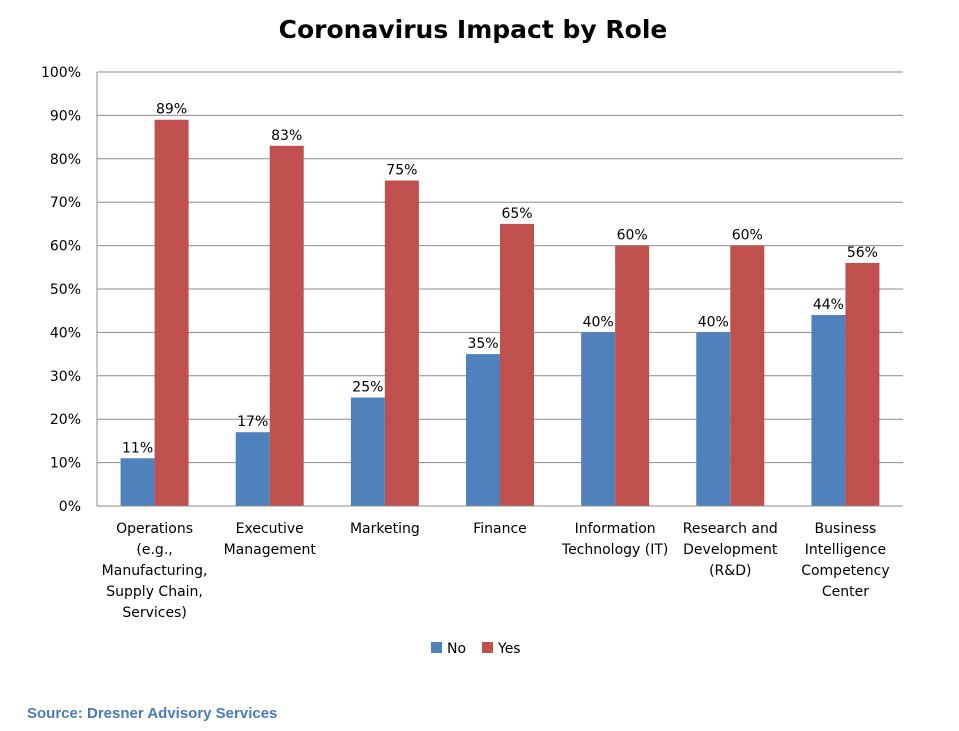 The width and height of the screenshot is (959, 731). What do you see at coordinates (473, 29) in the screenshot?
I see `chart-title: Coronavirus Impact by Role` at bounding box center [473, 29].